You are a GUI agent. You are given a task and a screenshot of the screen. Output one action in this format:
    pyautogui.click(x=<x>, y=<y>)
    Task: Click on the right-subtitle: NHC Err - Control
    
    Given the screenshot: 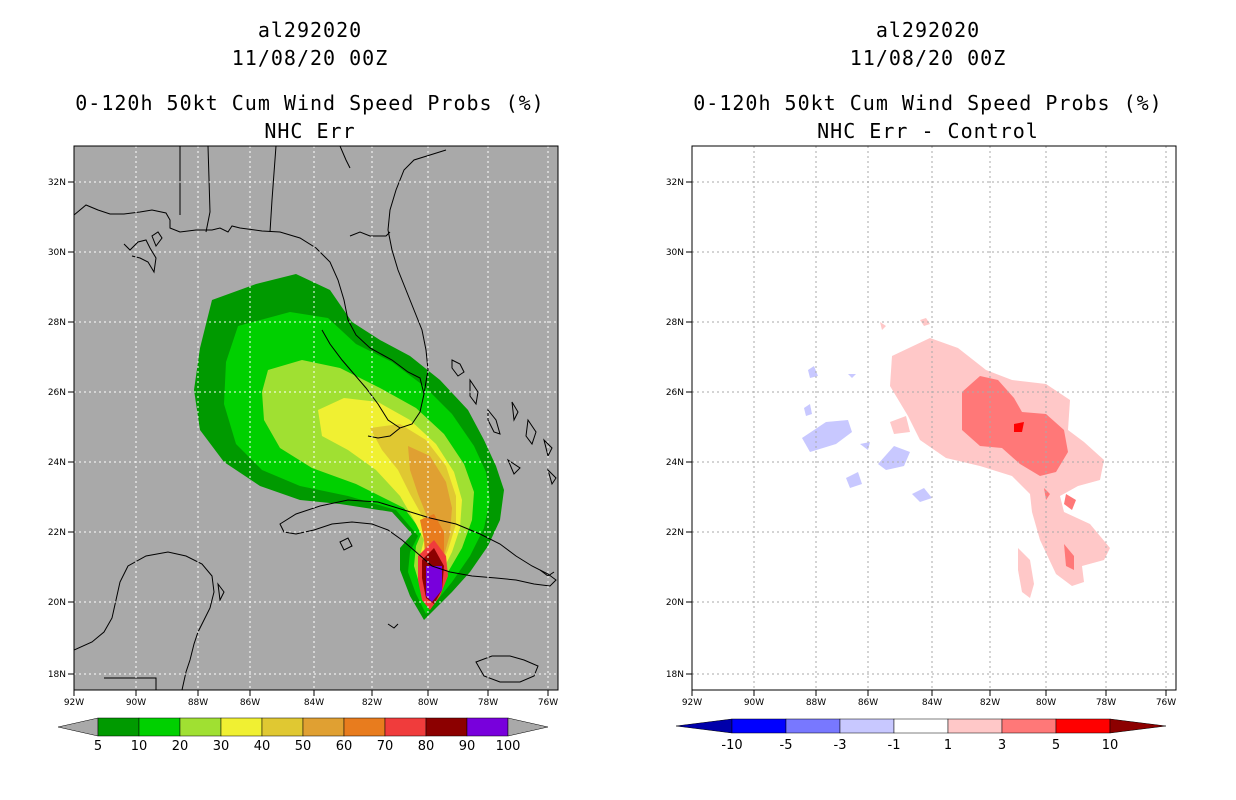 What is the action you would take?
    pyautogui.click(x=928, y=131)
    